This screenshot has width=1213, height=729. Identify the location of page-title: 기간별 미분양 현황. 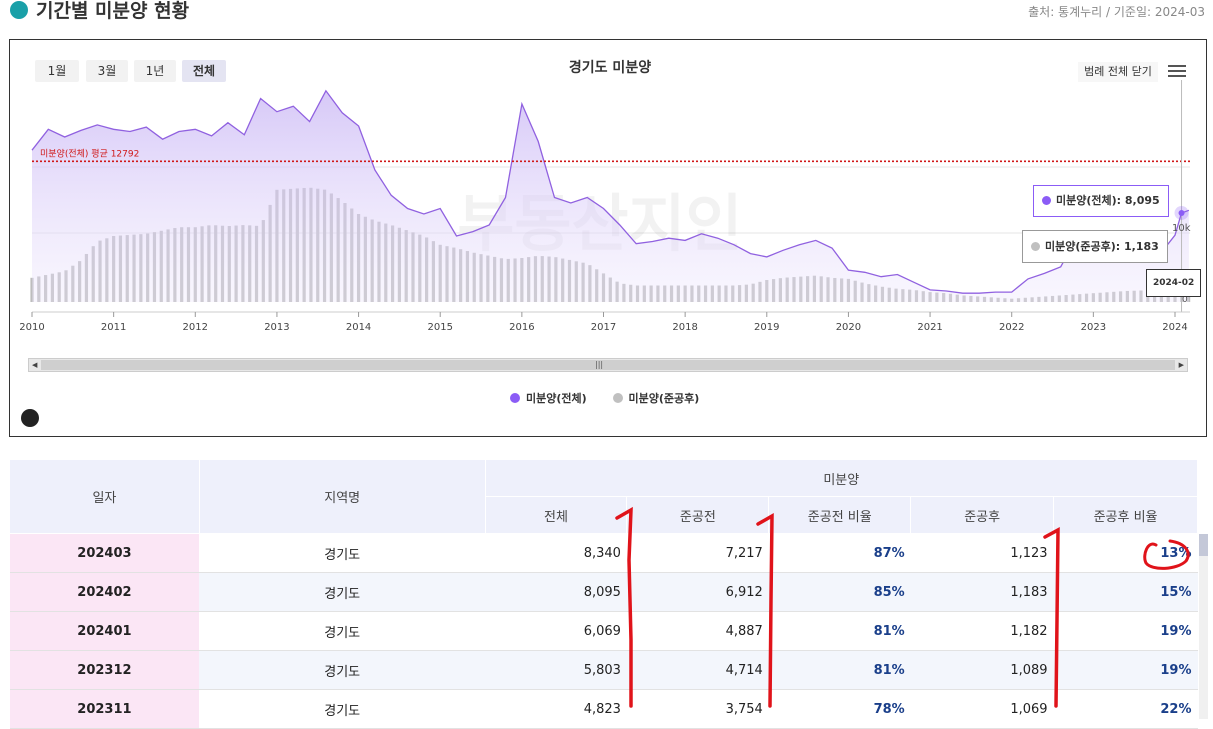
(113, 11).